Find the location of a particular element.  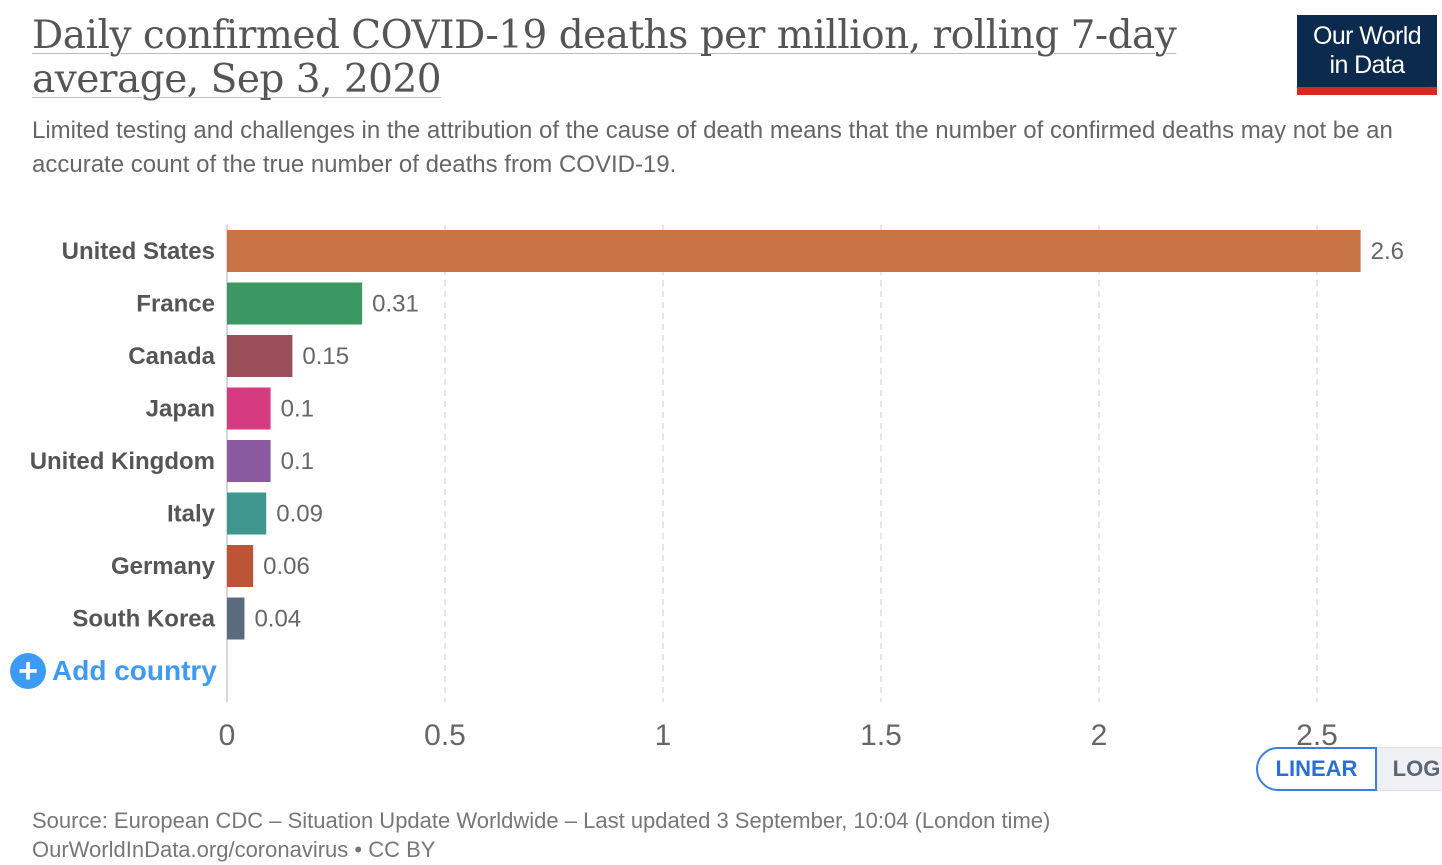

logo-line-1: Our World is located at coordinates (1367, 36).